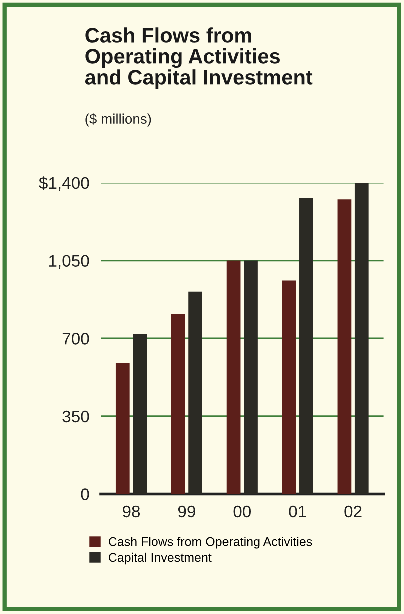 The image size is (404, 614). What do you see at coordinates (64, 184) in the screenshot?
I see `y-tick-label: $1,400` at bounding box center [64, 184].